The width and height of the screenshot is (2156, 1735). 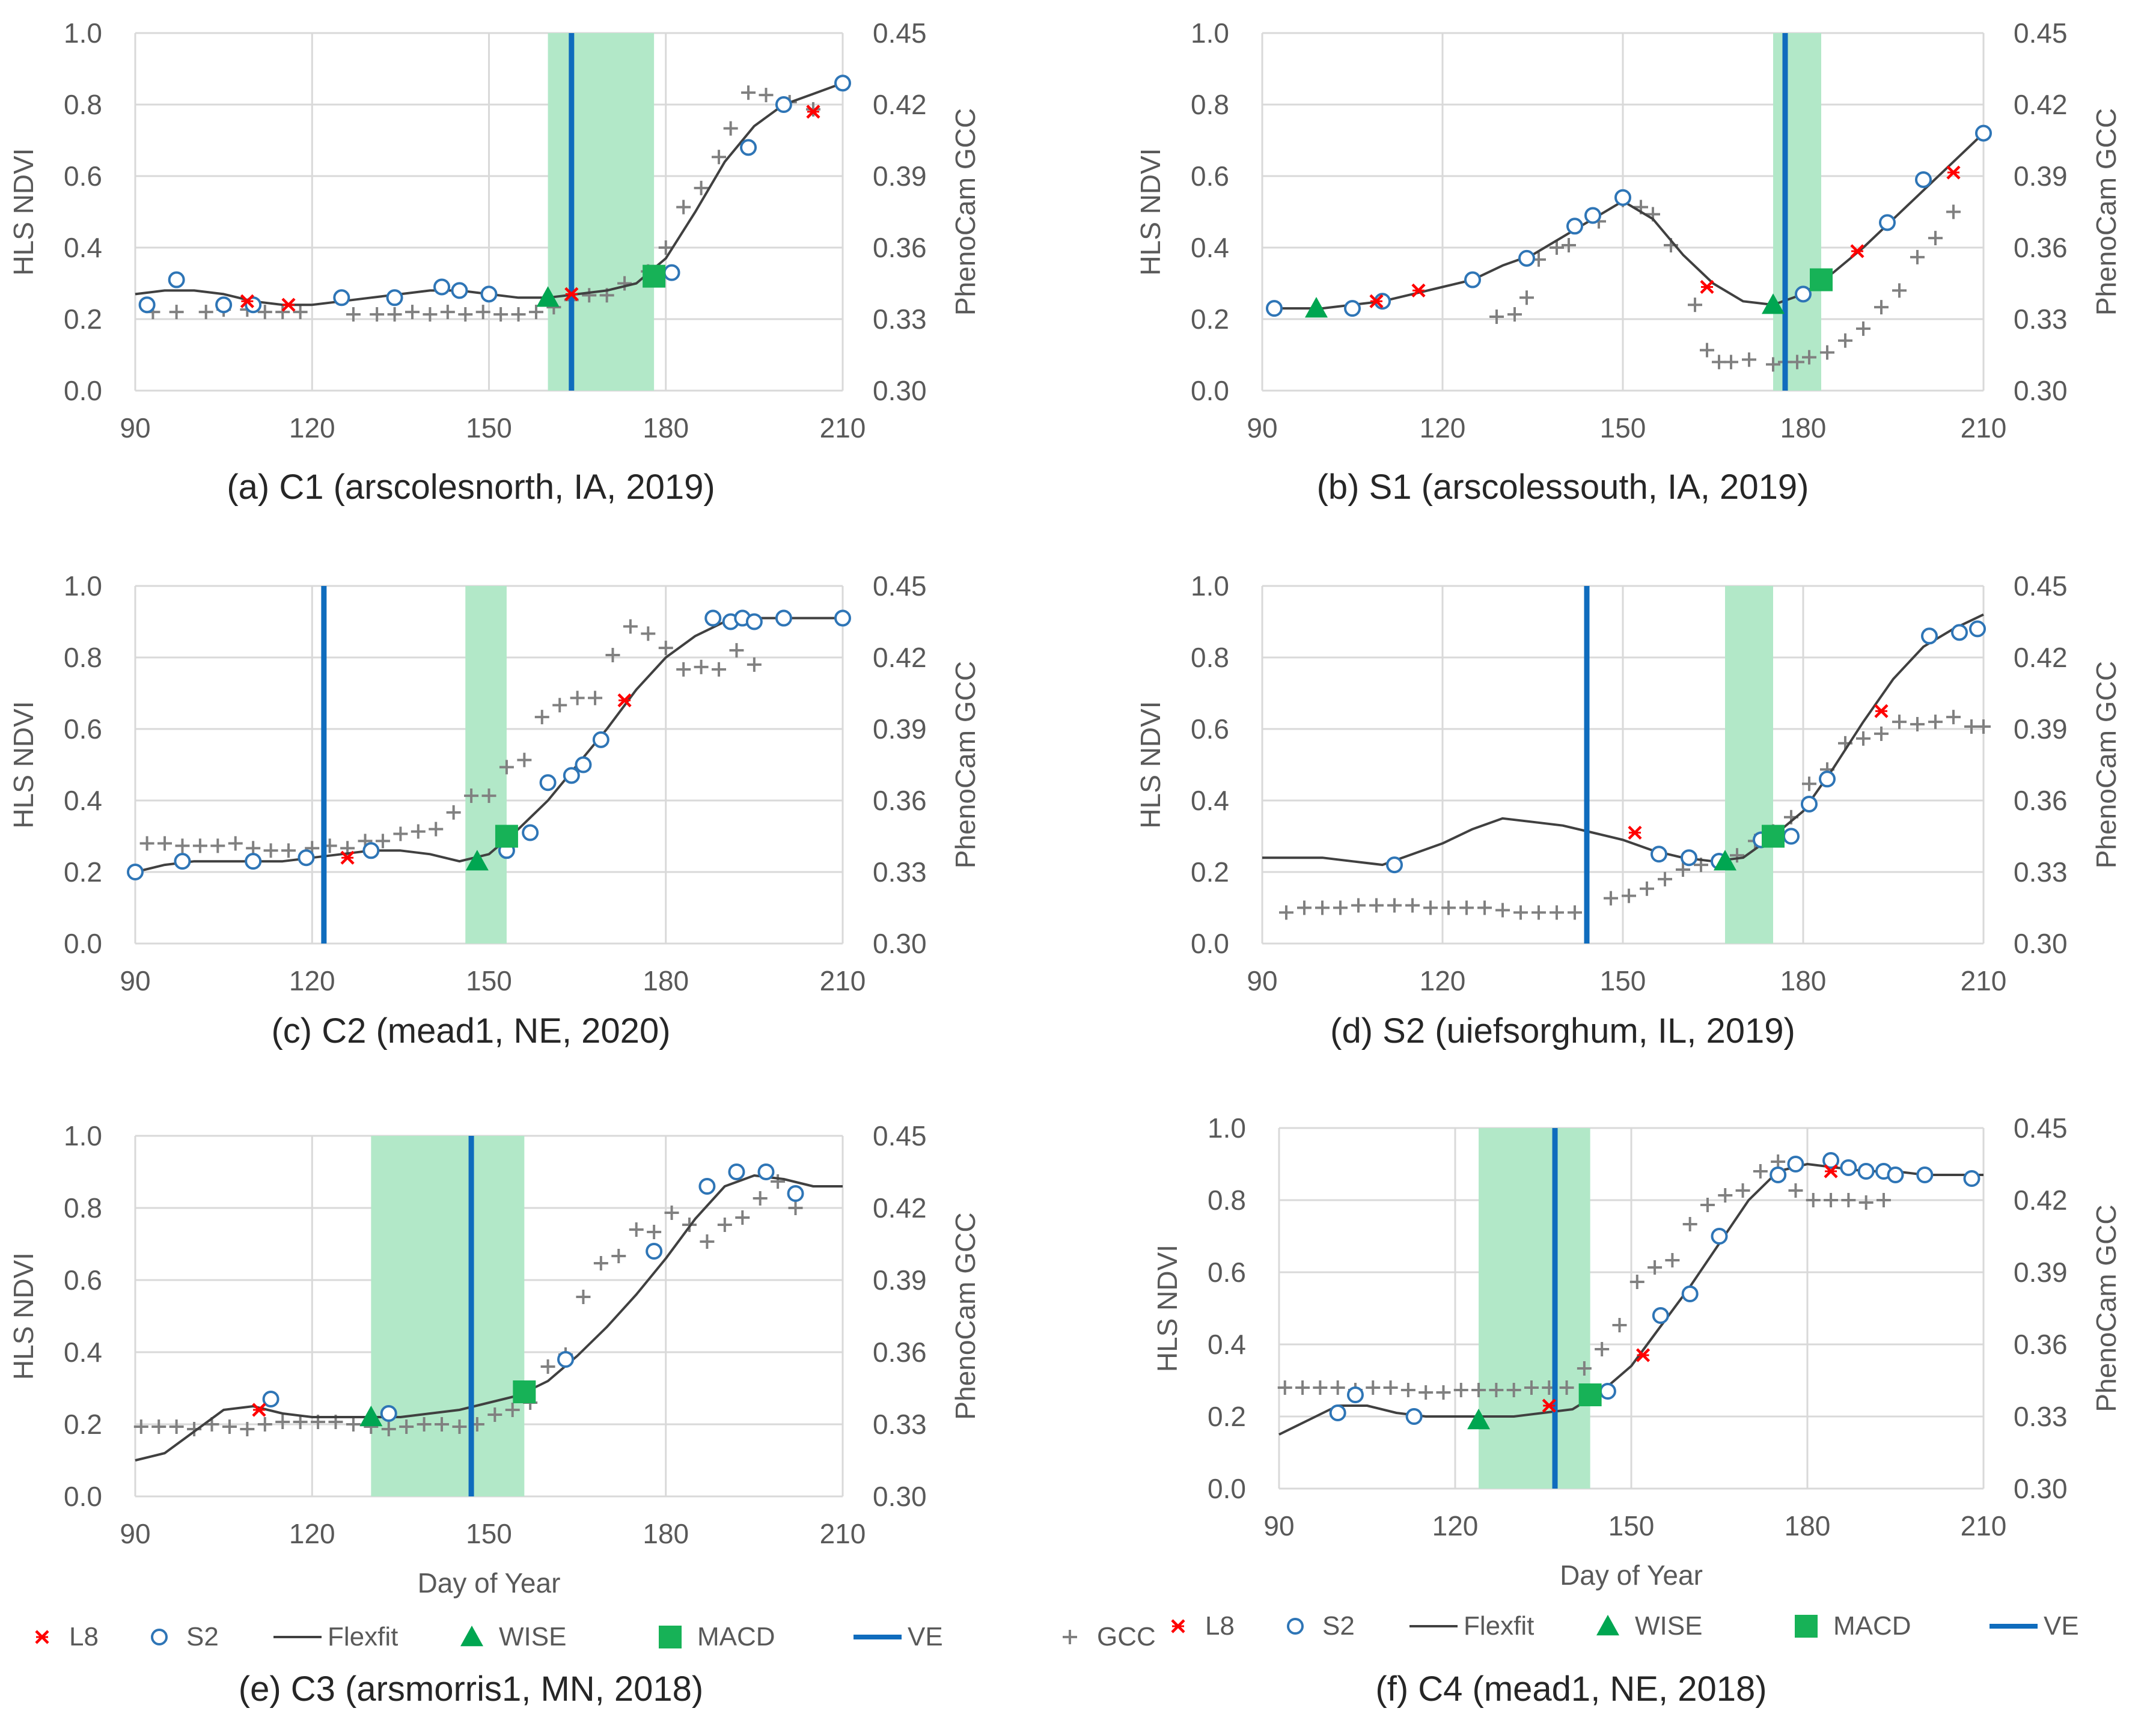 What do you see at coordinates (965, 1316) in the screenshot?
I see `y2-axis-title: PhenoCam GCC` at bounding box center [965, 1316].